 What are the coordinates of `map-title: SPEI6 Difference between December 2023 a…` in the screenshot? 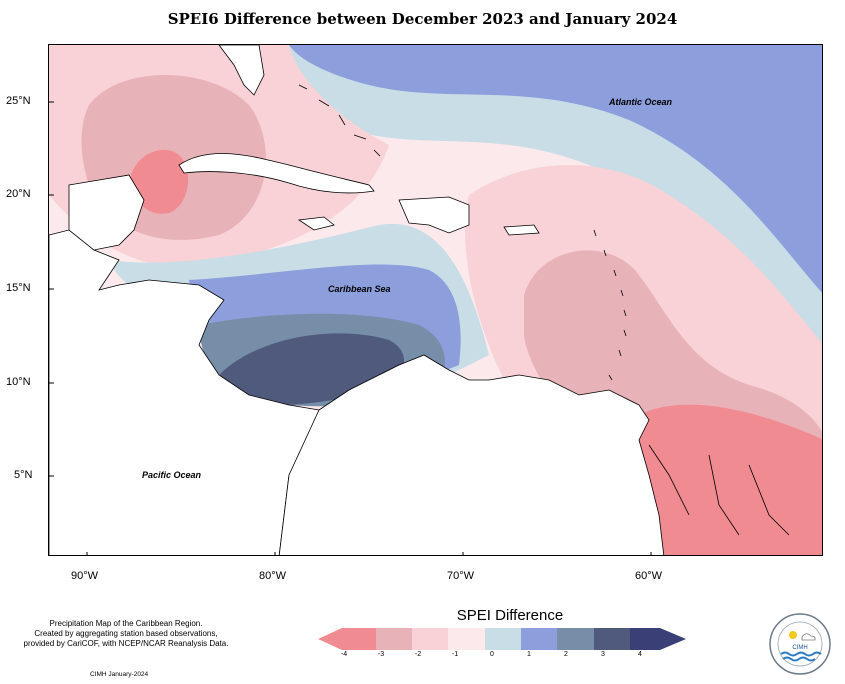 It's located at (422, 19).